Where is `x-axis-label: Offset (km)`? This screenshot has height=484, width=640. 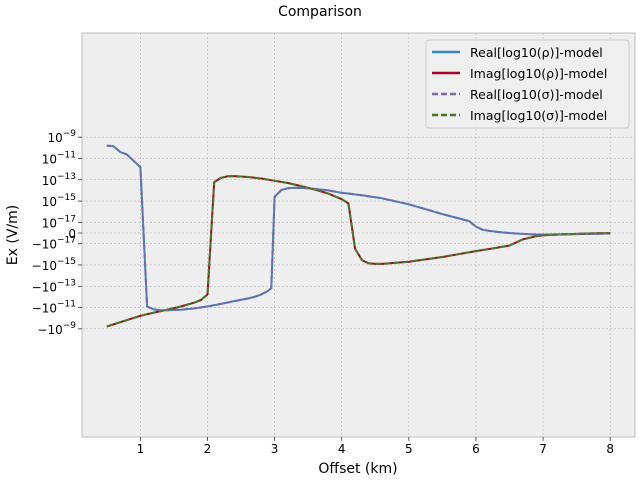
x-axis-label: Offset (km) is located at coordinates (357, 469).